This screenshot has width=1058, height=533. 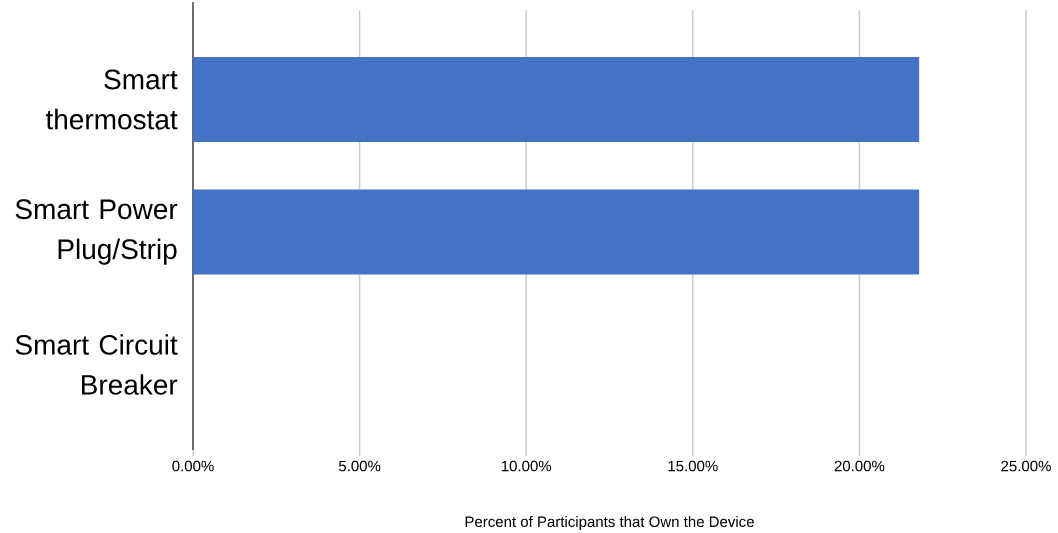 I want to click on x-tick-label: 20.00%, so click(x=859, y=466).